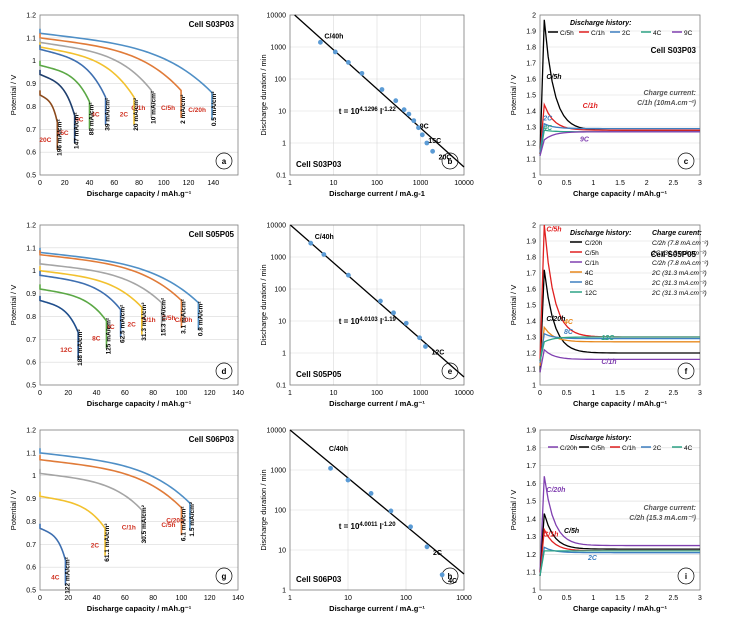  Describe the element at coordinates (183, 524) in the screenshot. I see `curve-current-density: 6.1 mA/cm²` at that location.